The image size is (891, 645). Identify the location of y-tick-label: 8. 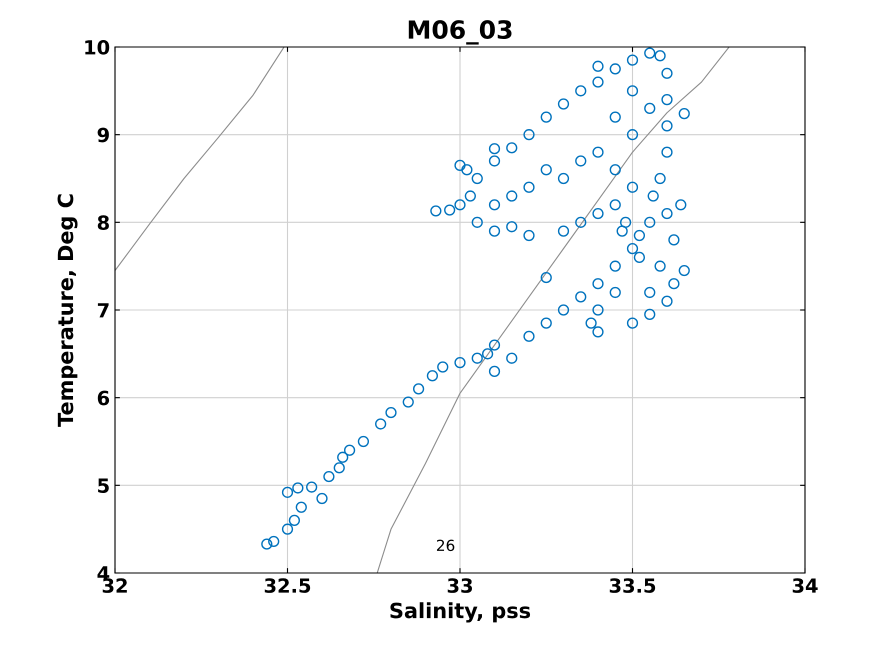
(103, 222).